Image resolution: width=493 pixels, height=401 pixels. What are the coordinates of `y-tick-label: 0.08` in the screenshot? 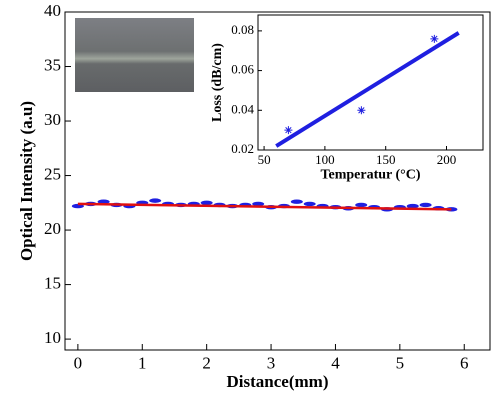 It's located at (242, 29).